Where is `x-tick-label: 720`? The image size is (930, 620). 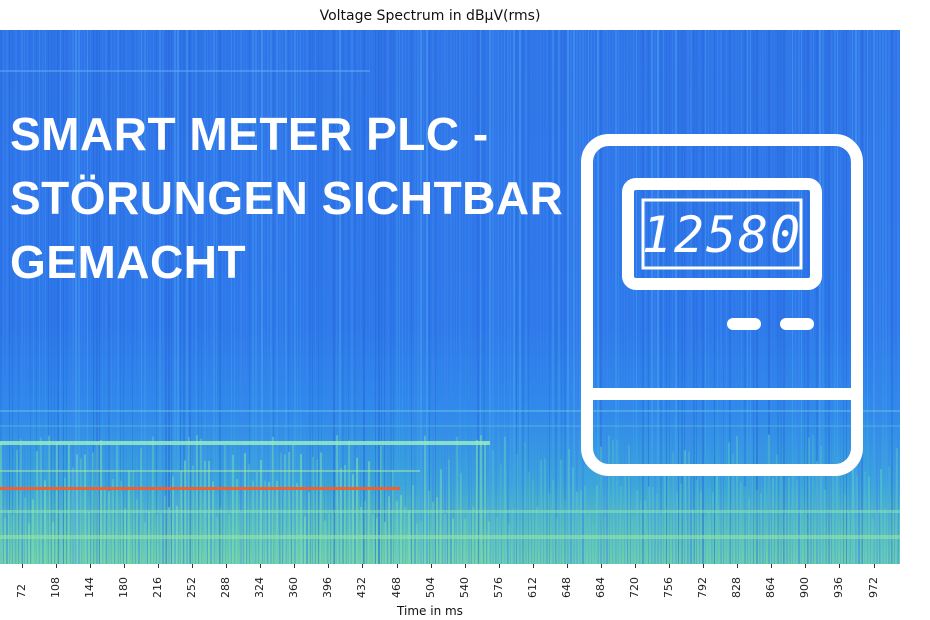
x-tick-label: 720 is located at coordinates (635, 587).